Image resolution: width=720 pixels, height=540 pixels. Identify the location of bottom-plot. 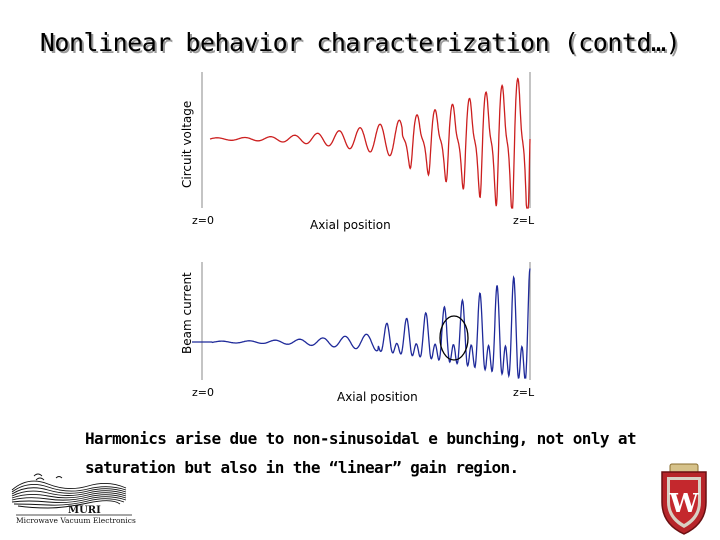
(361, 321).